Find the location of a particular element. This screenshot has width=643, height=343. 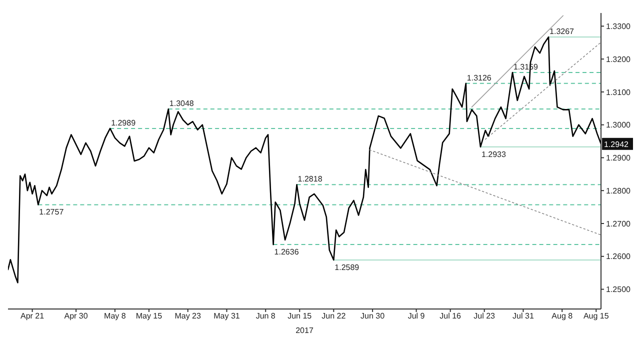

x-tick-label: May 23 is located at coordinates (188, 316).